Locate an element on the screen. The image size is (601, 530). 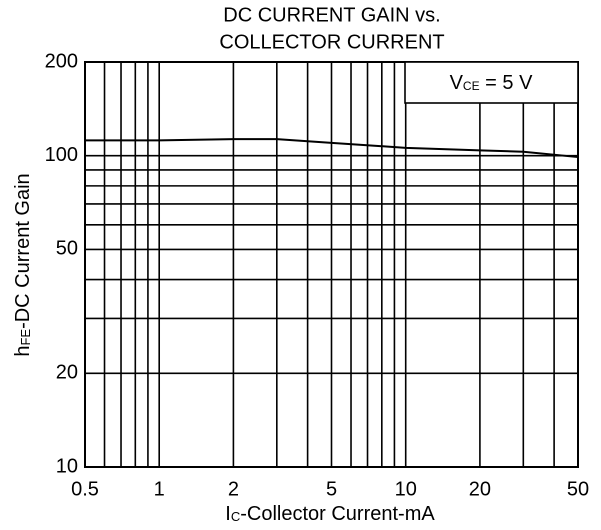
y-tick-label: 10 is located at coordinates (67, 466).